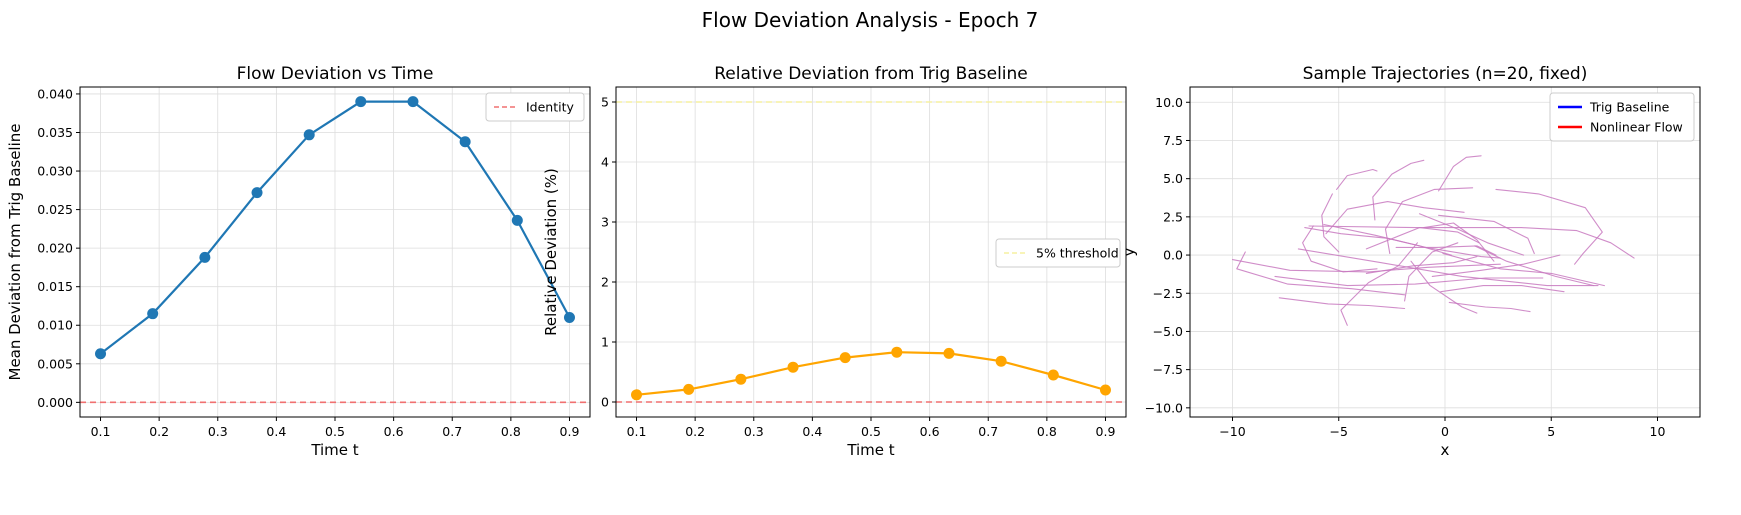 Image resolution: width=1741 pixels, height=515 pixels. I want to click on figure-title: Flow Deviation Analysis - Epoch 7, so click(870, 20).